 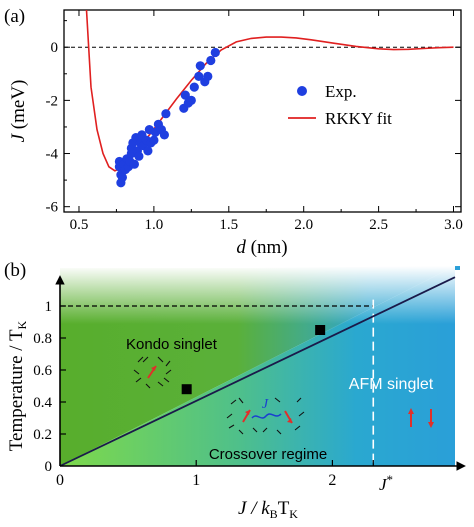 I want to click on kondo-electron-spins-icon, so click(x=152, y=372).